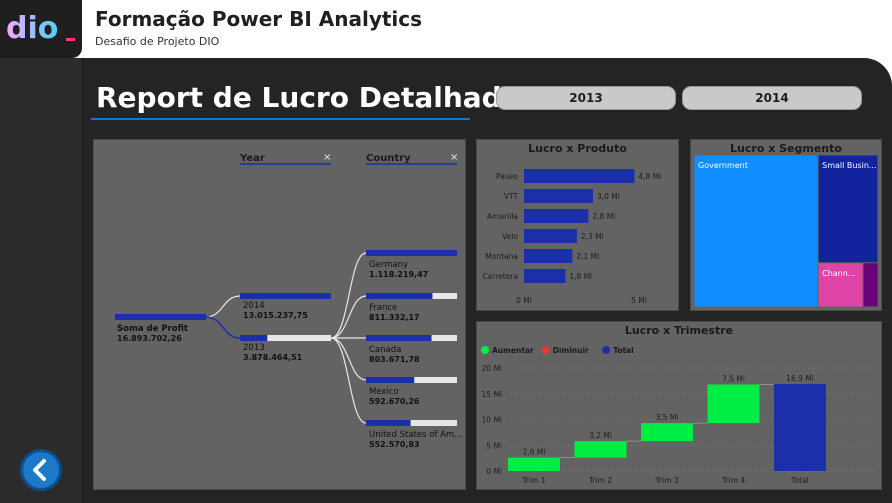 The height and width of the screenshot is (503, 892). What do you see at coordinates (41, 280) in the screenshot?
I see `sidebar` at bounding box center [41, 280].